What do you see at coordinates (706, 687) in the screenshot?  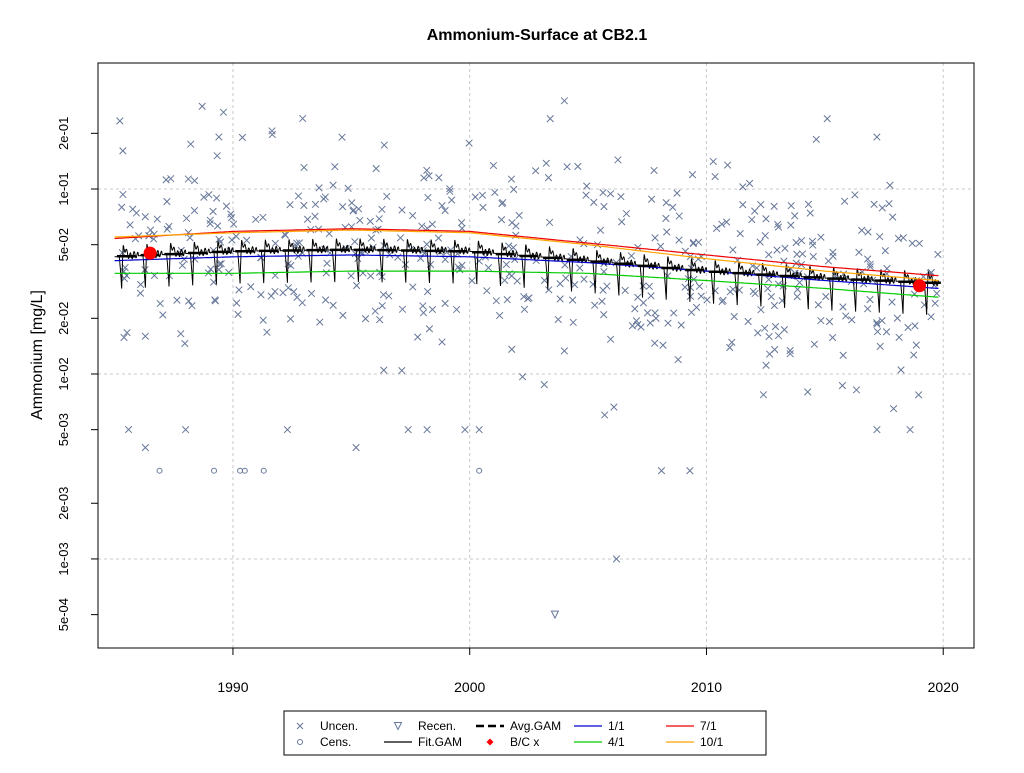 I see `x-tick-label: 2010` at bounding box center [706, 687].